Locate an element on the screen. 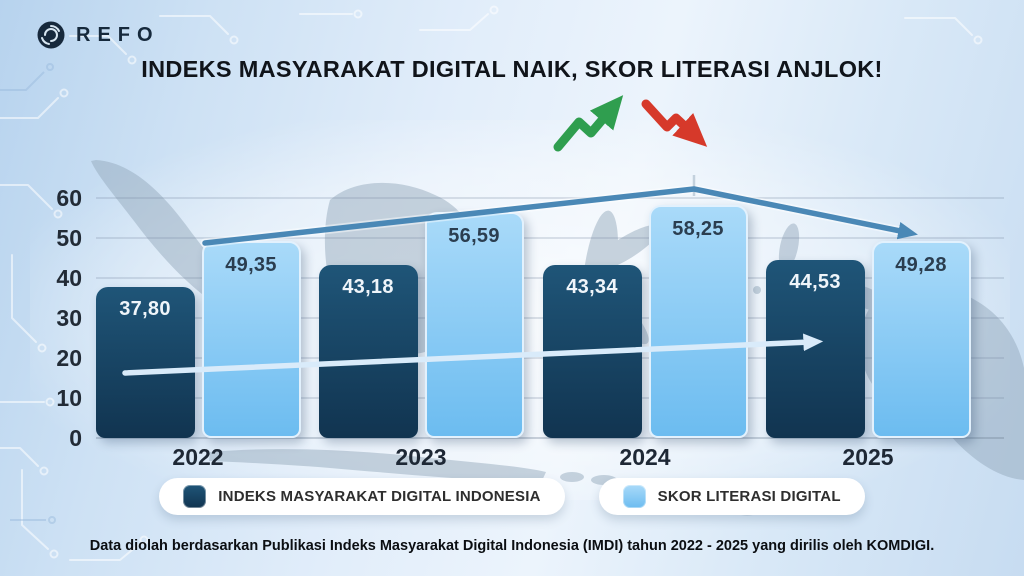  legend-item-imdi: INDEKS MASYARAKAT DIGITAL INDONESIA is located at coordinates (362, 496).